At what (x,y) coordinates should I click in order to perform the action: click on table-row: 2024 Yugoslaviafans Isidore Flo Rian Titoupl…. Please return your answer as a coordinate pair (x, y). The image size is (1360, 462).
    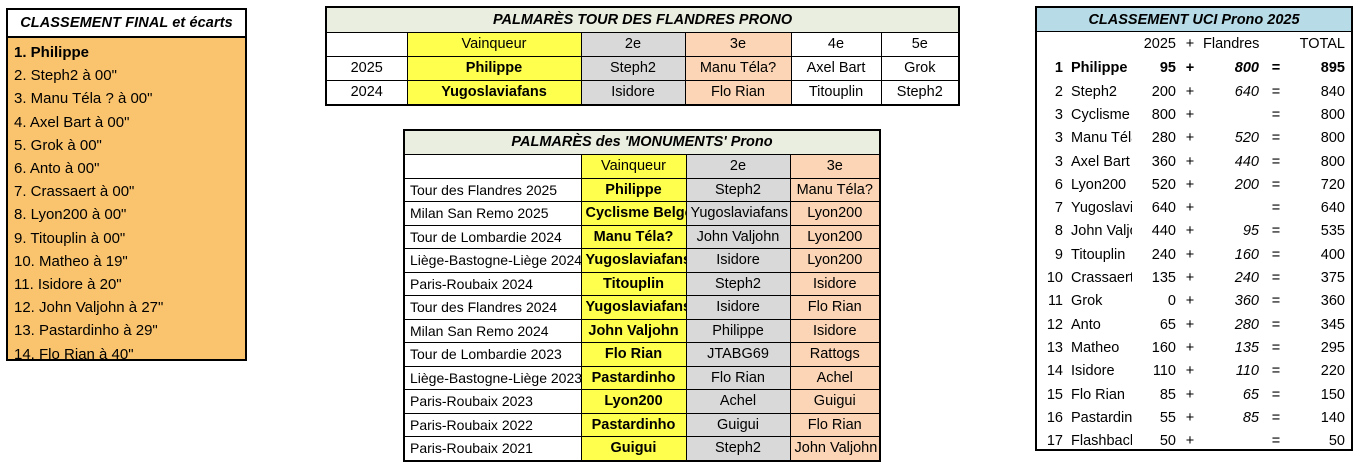
    Looking at the image, I should click on (642, 93).